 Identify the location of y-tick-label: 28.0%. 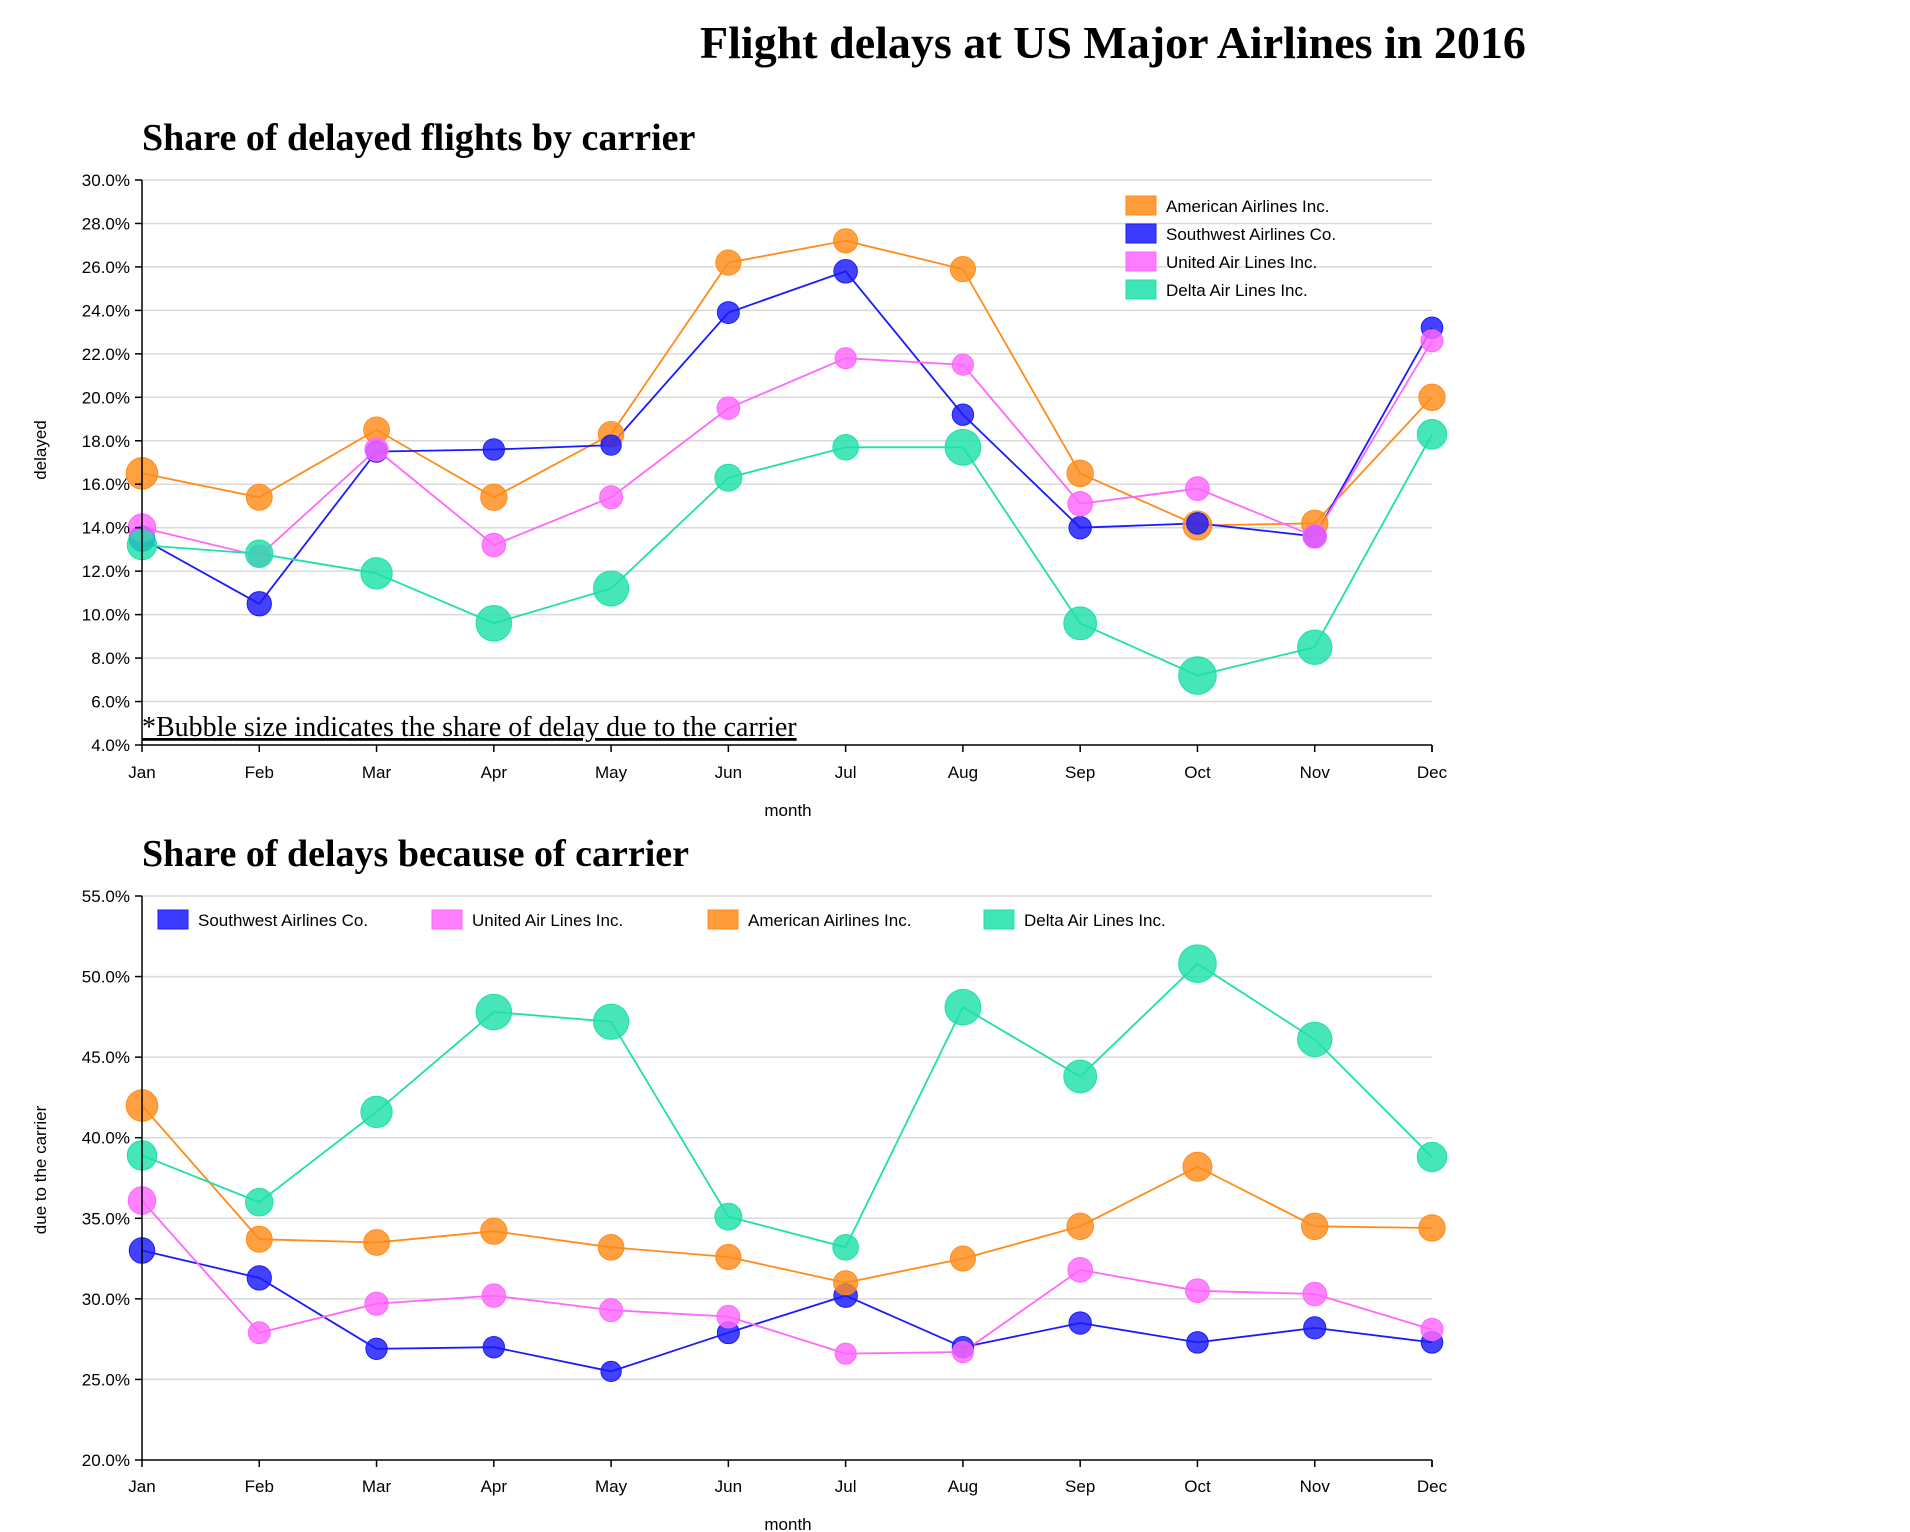
(106, 223).